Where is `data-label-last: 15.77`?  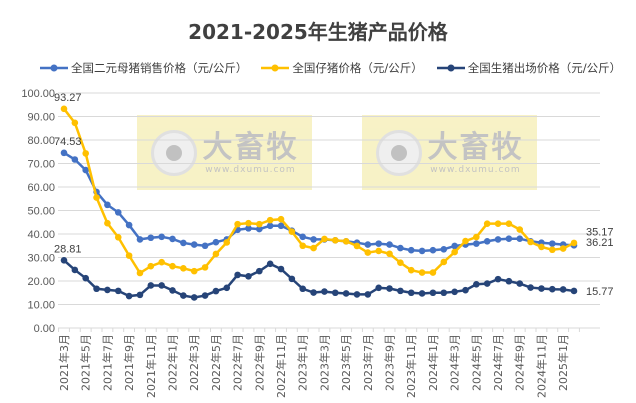
data-label-last: 15.77 is located at coordinates (600, 292).